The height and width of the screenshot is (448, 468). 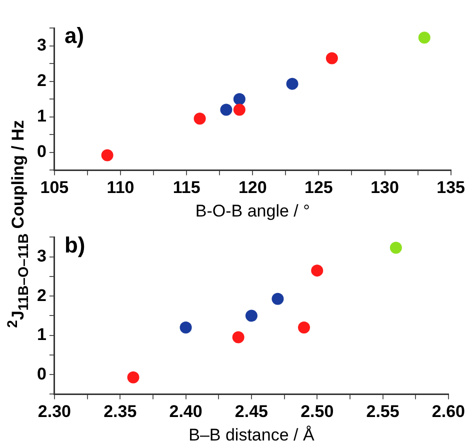 What do you see at coordinates (451, 188) in the screenshot?
I see `x-tick-label: 135` at bounding box center [451, 188].